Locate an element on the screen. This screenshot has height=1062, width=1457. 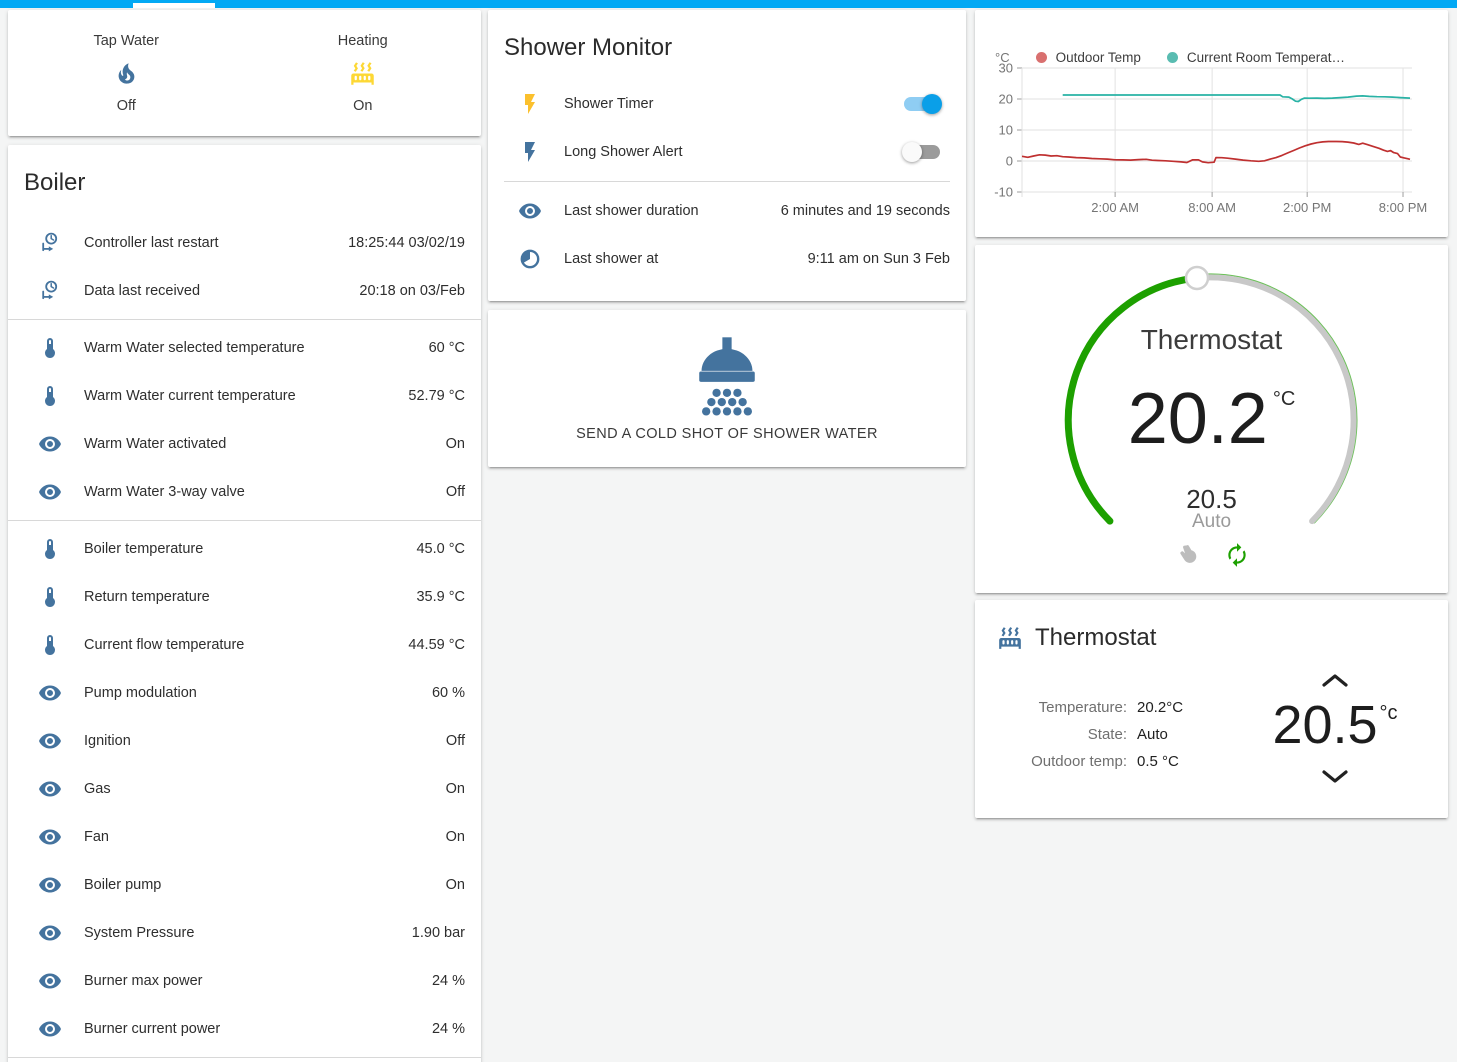
sensor-row: Data last received 20:18 on 03/Feb is located at coordinates (244, 291).